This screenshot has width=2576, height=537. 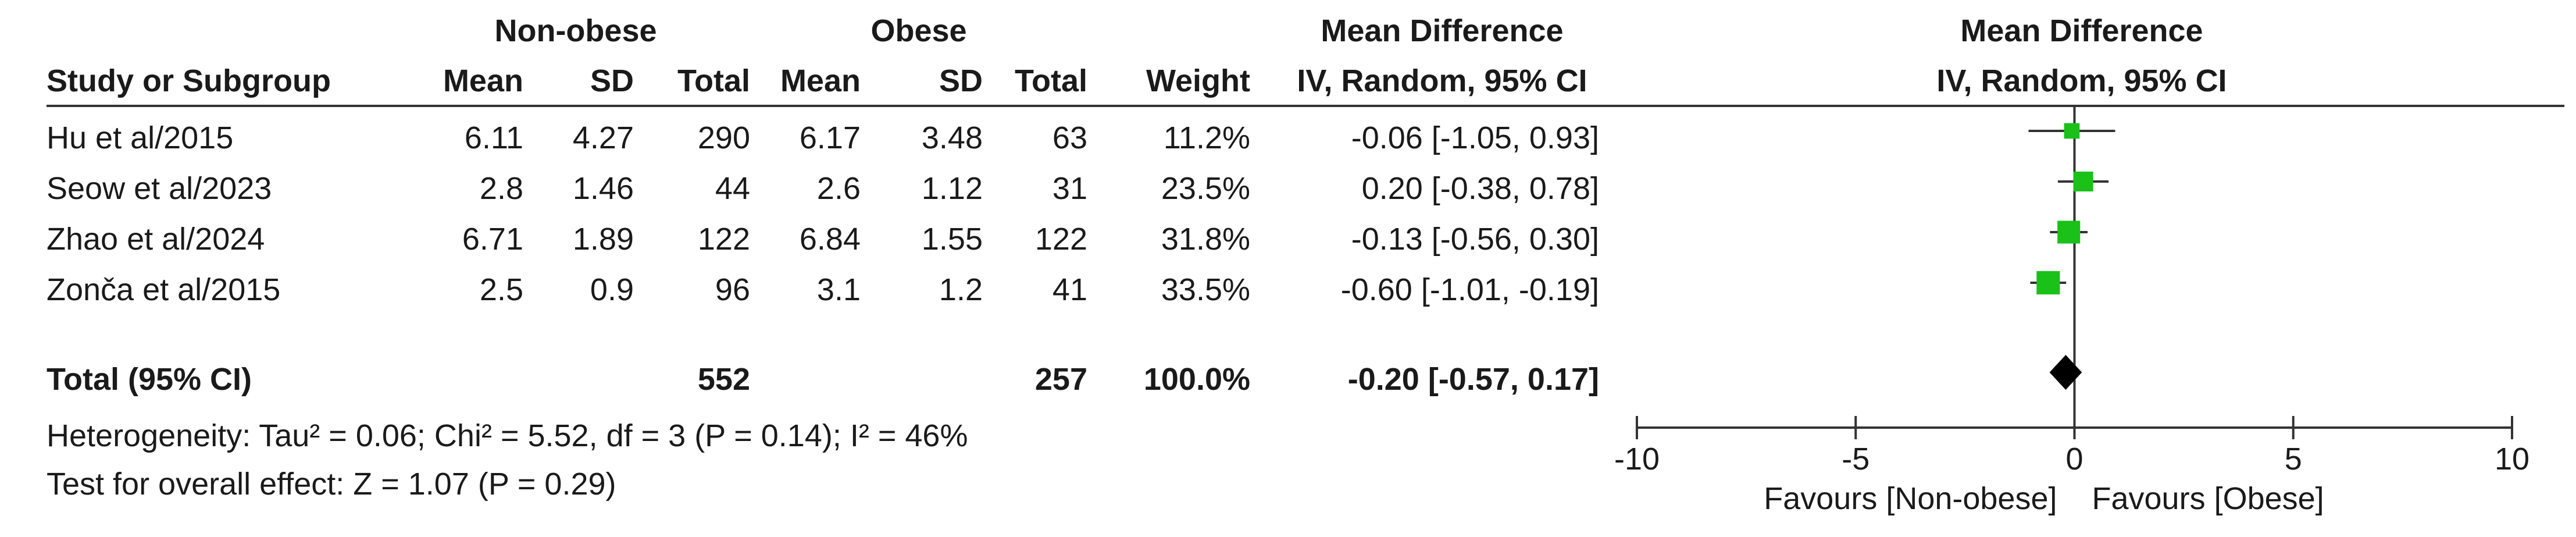 What do you see at coordinates (839, 289) in the screenshot?
I see `mean2-value: 3.1` at bounding box center [839, 289].